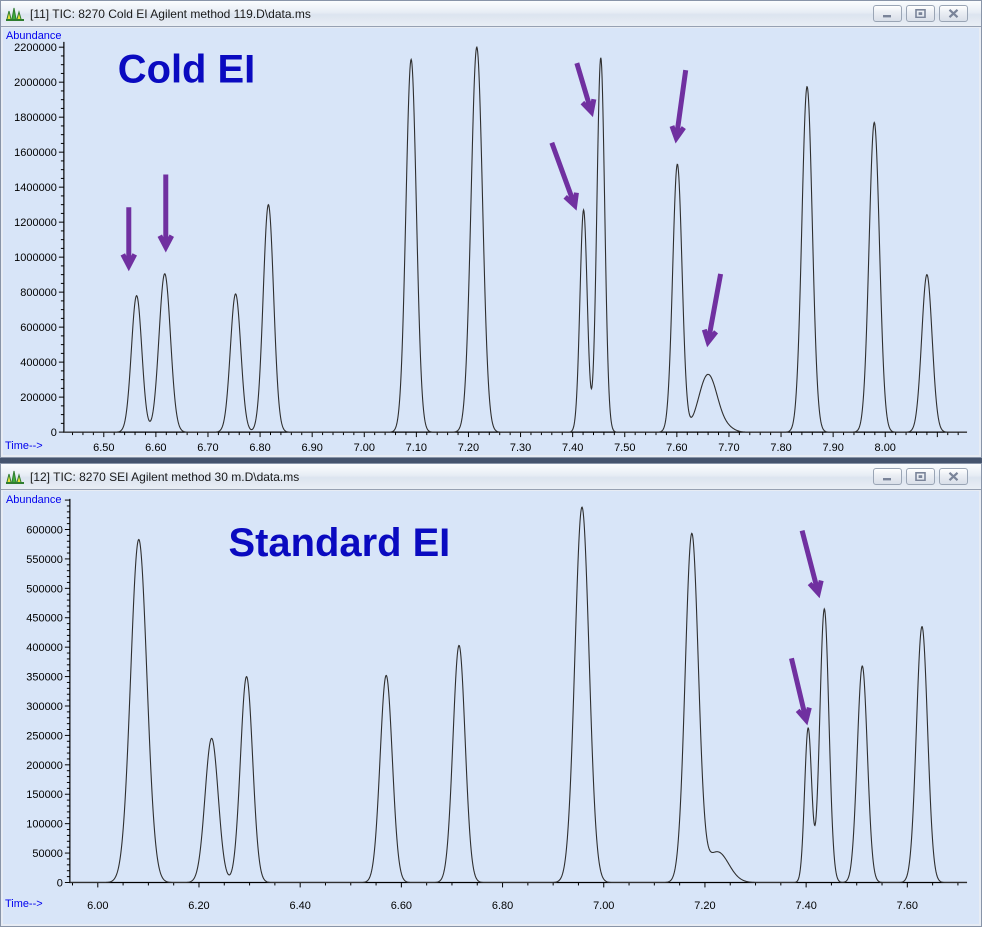 Image resolution: width=982 pixels, height=927 pixels. What do you see at coordinates (44, 560) in the screenshot?
I see `y-tick-label: 550000` at bounding box center [44, 560].